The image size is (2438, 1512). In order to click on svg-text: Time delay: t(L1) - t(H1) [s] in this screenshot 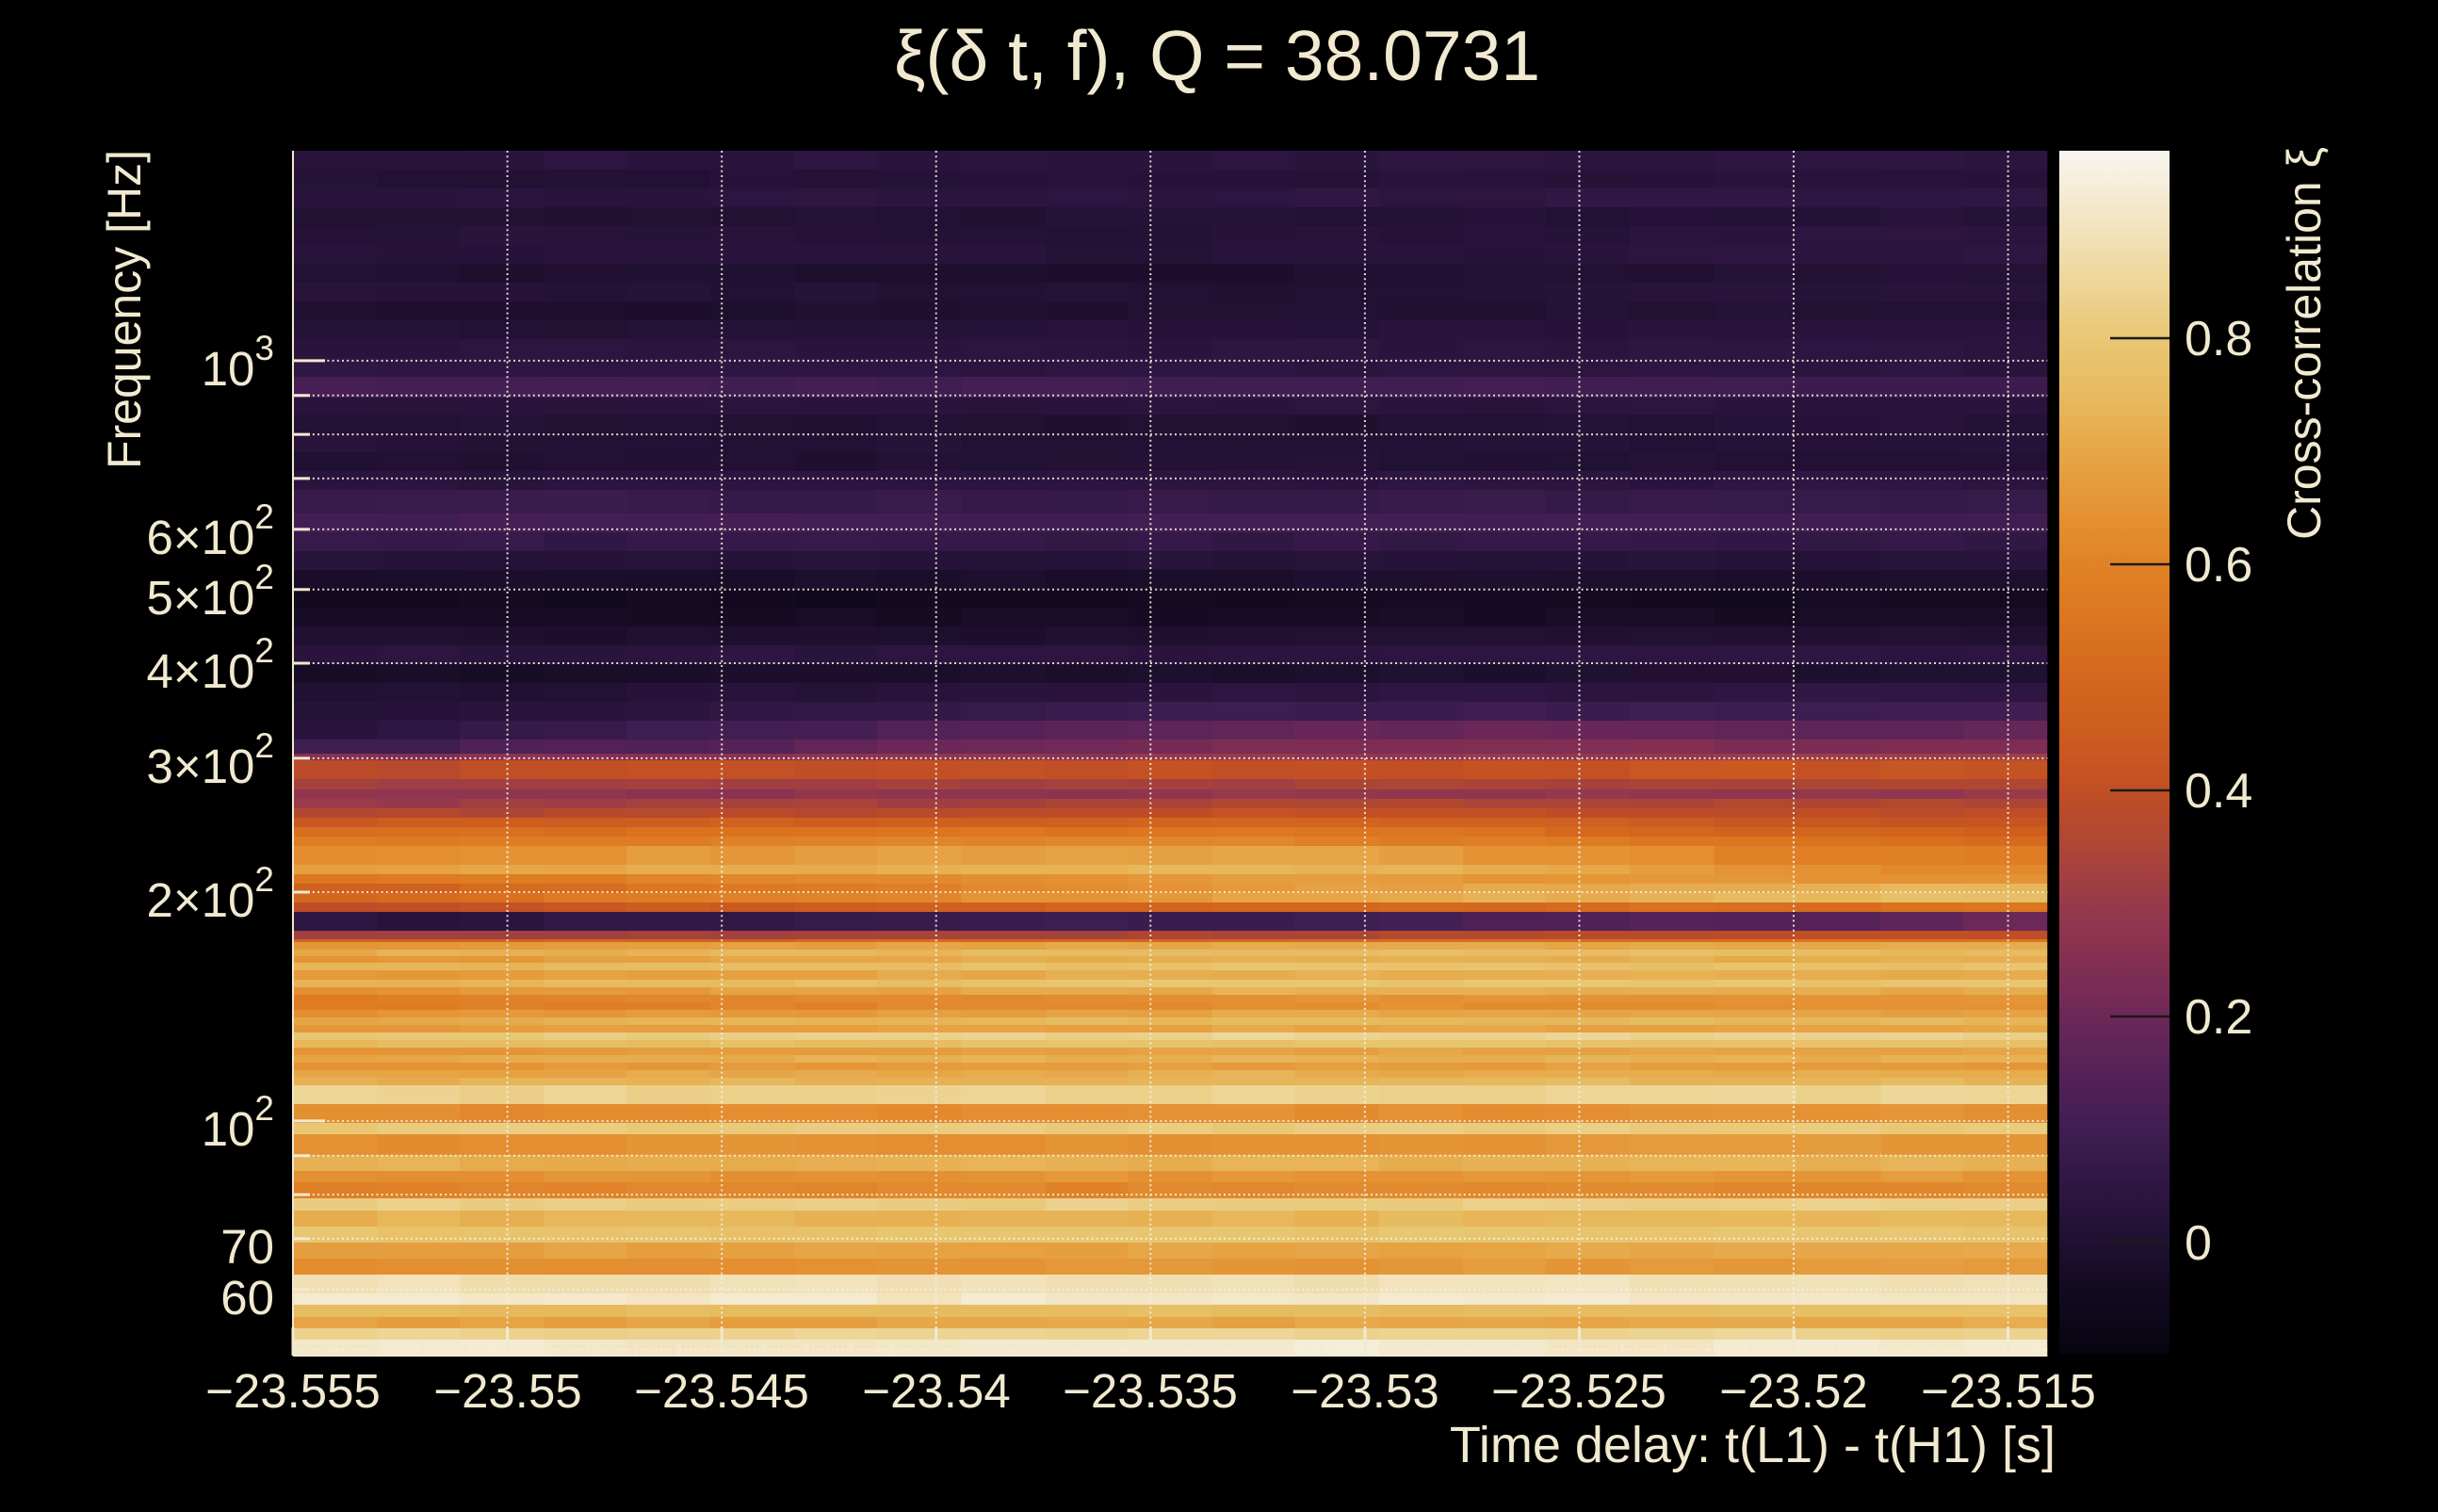, I will do `click(1753, 1445)`.